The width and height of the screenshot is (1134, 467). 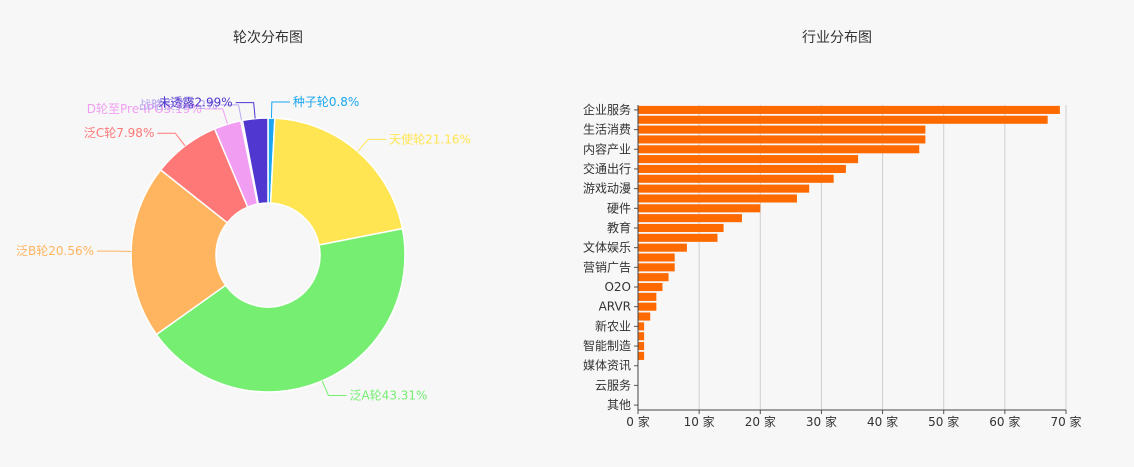 What do you see at coordinates (617, 287) in the screenshot?
I see `y-tick-label-18: O2O` at bounding box center [617, 287].